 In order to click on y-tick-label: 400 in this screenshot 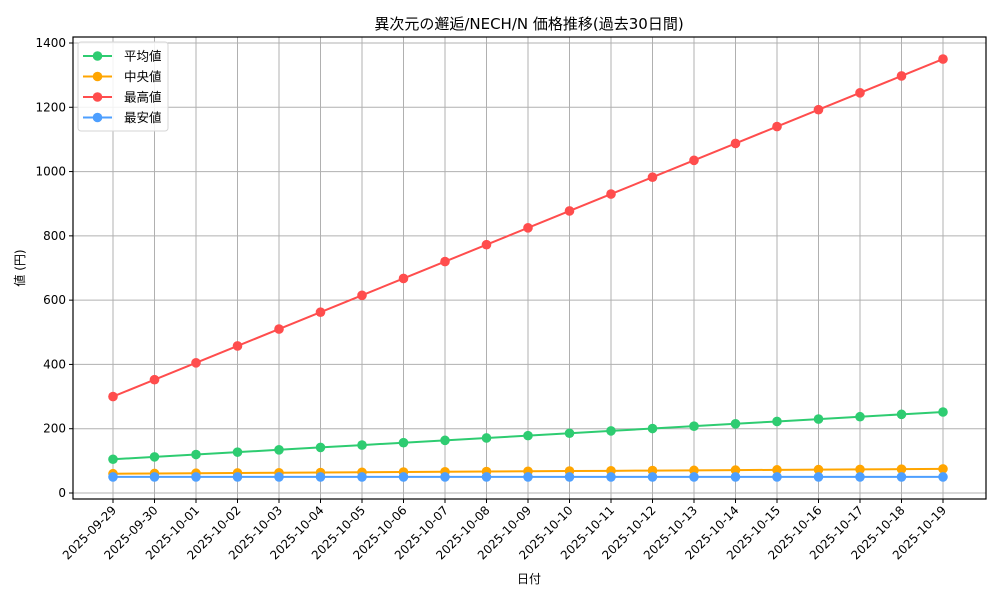, I will do `click(54, 364)`.